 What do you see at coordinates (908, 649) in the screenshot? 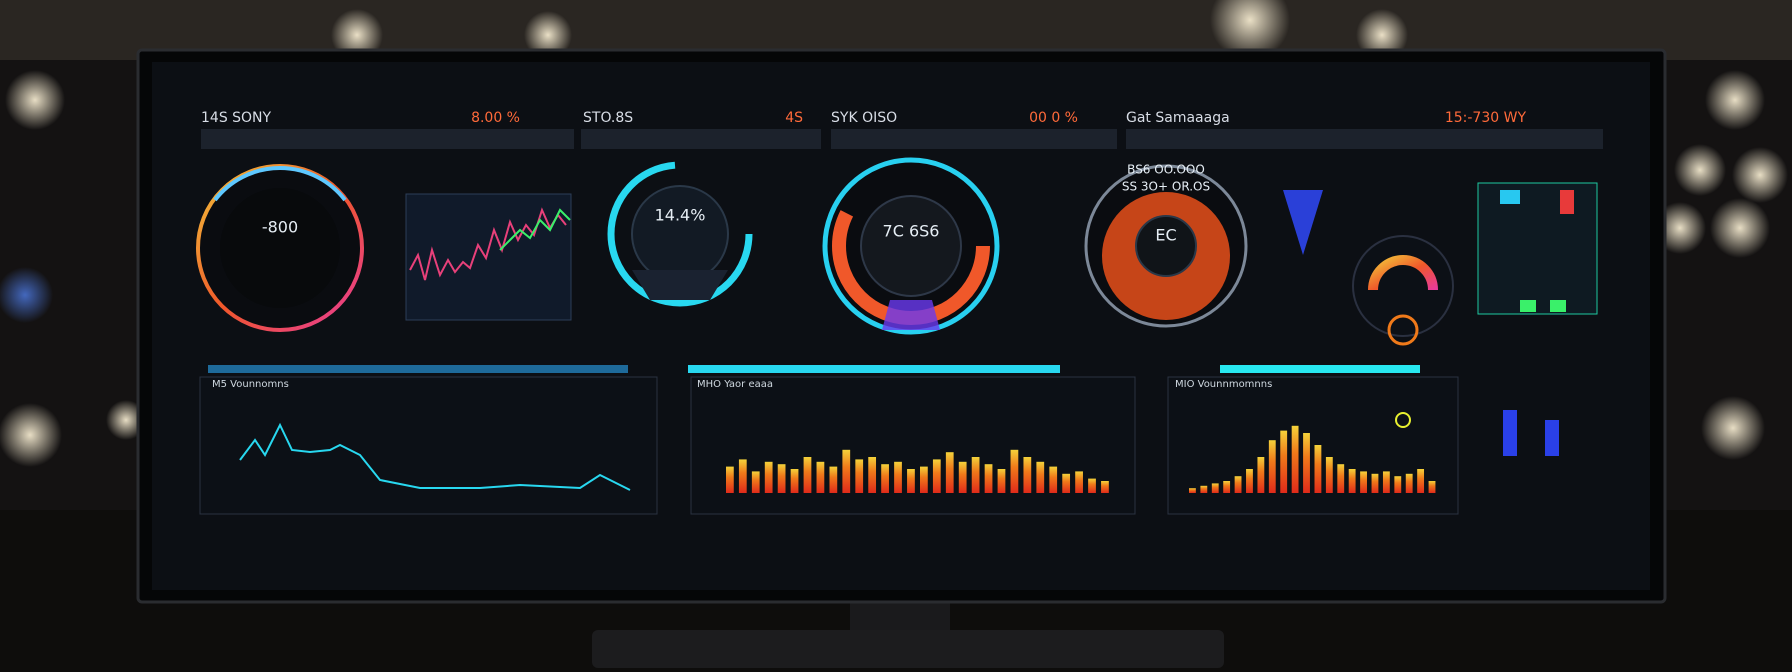
I see `monitor-stand` at bounding box center [908, 649].